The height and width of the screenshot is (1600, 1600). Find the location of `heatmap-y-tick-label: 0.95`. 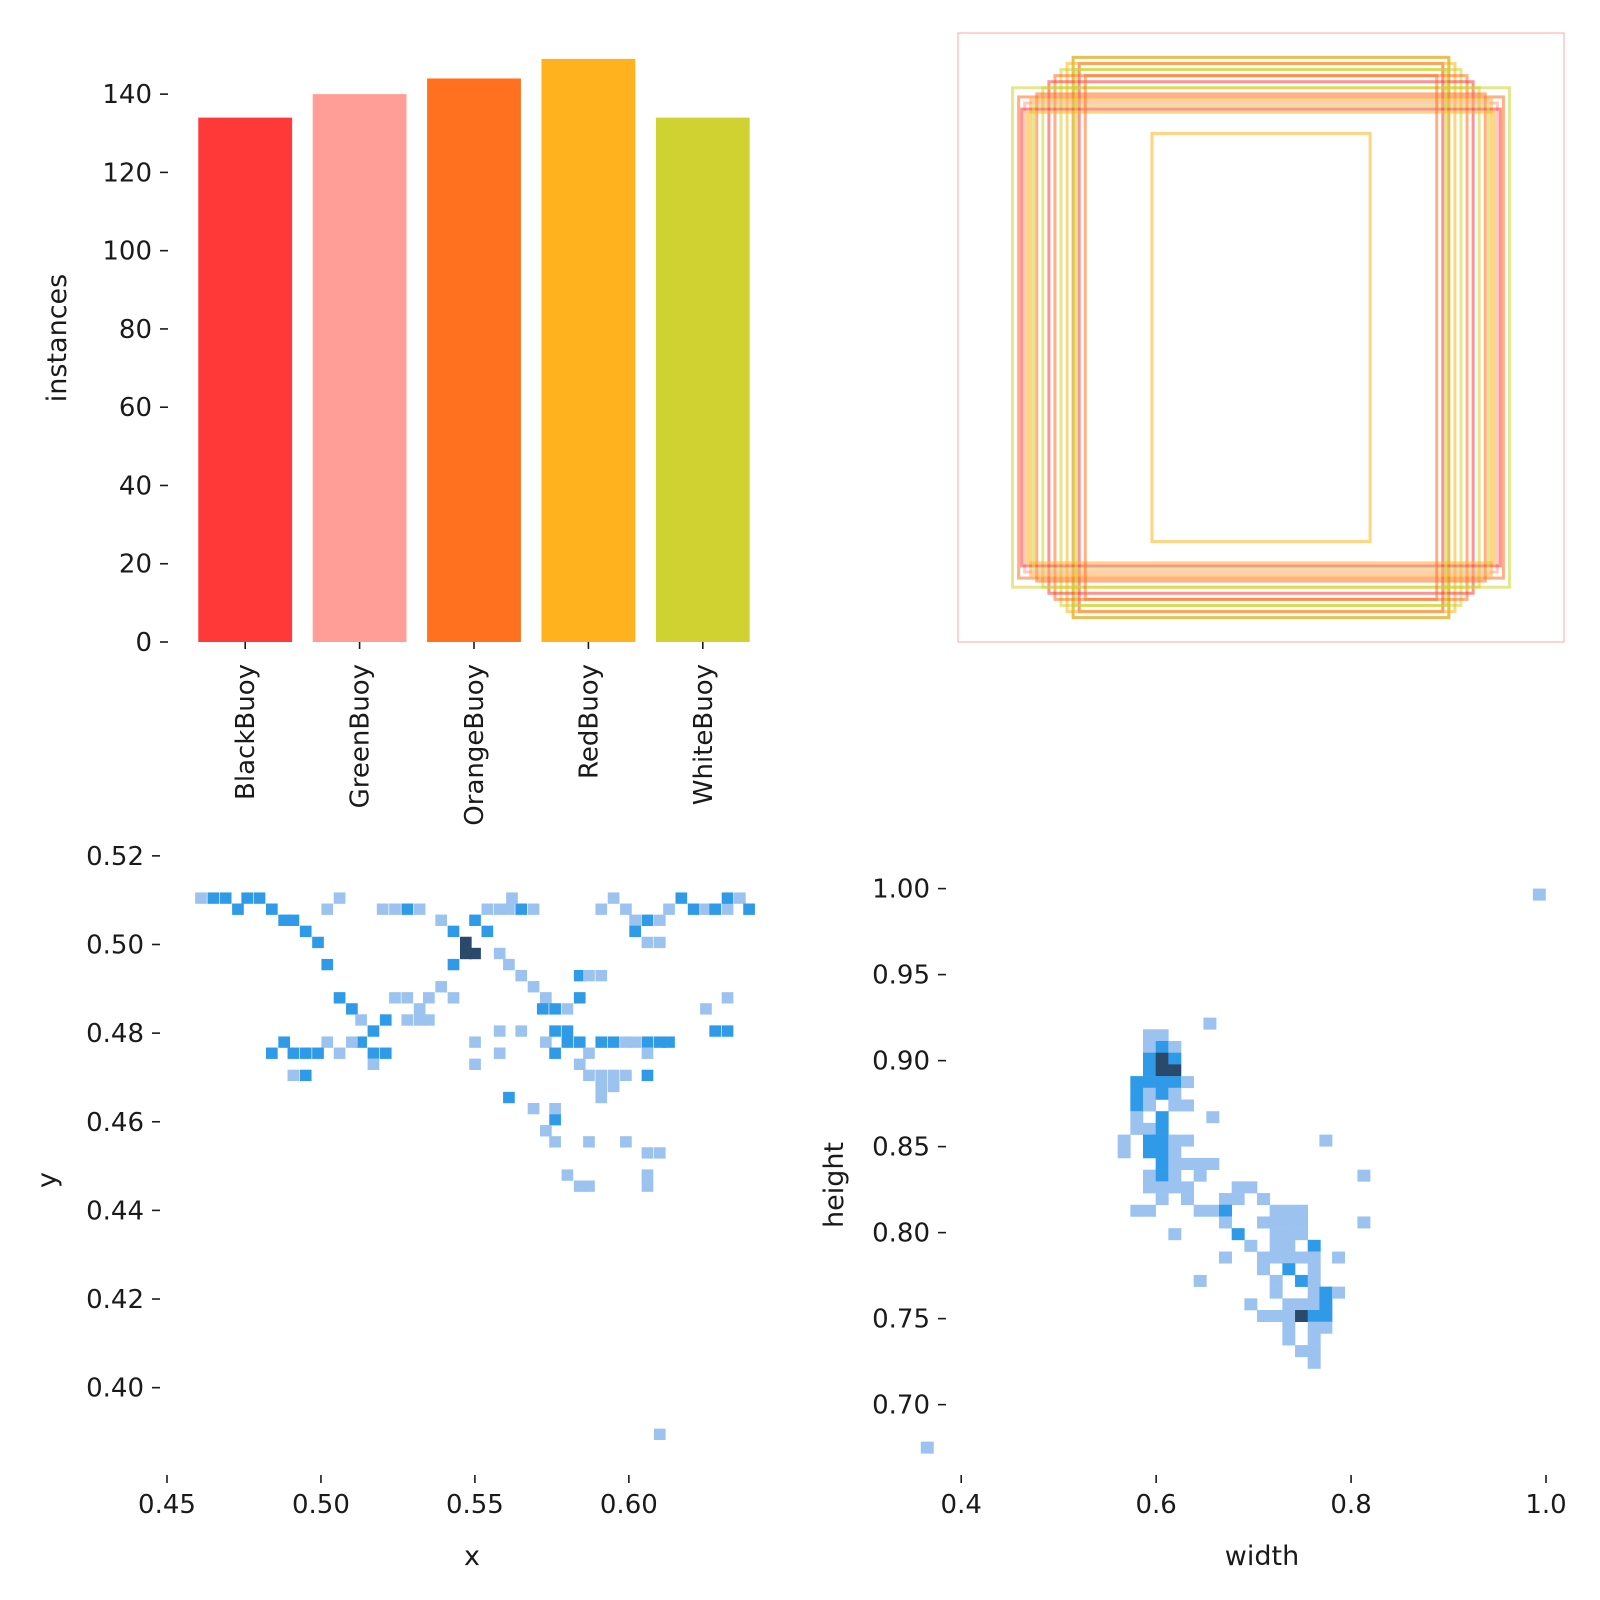

heatmap-y-tick-label: 0.95 is located at coordinates (901, 976).